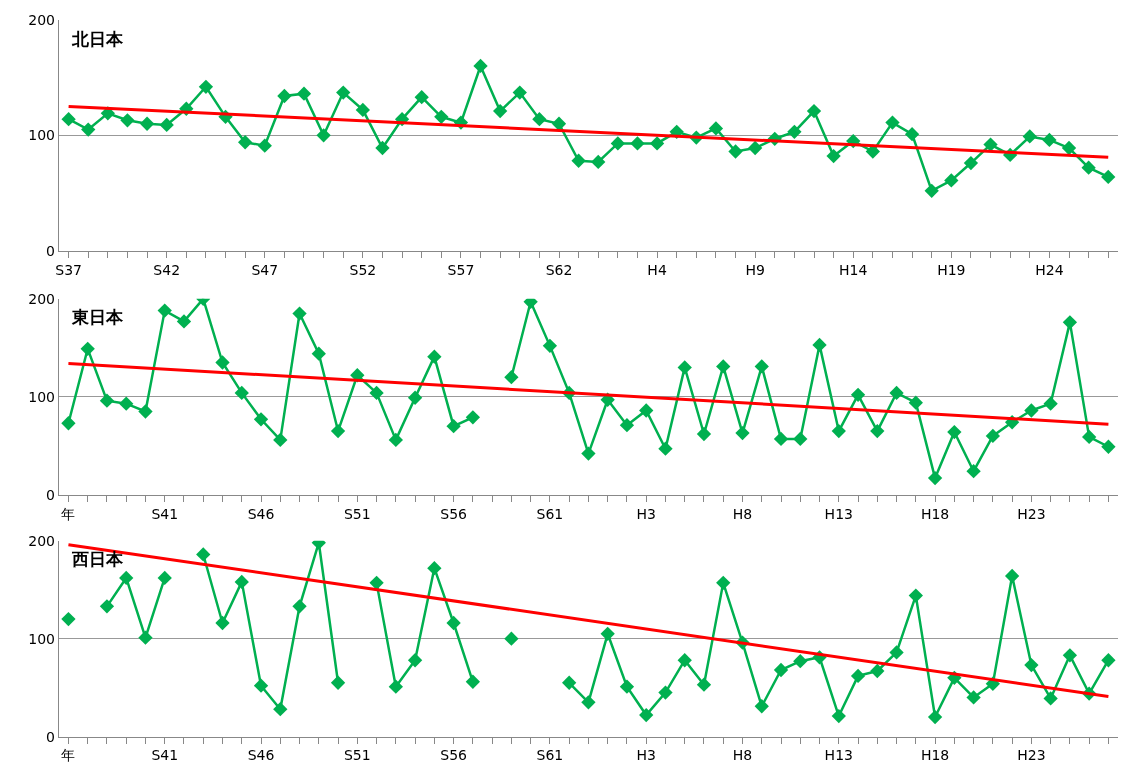  Describe the element at coordinates (853, 269) in the screenshot. I see `x-tick-label: H14` at that location.